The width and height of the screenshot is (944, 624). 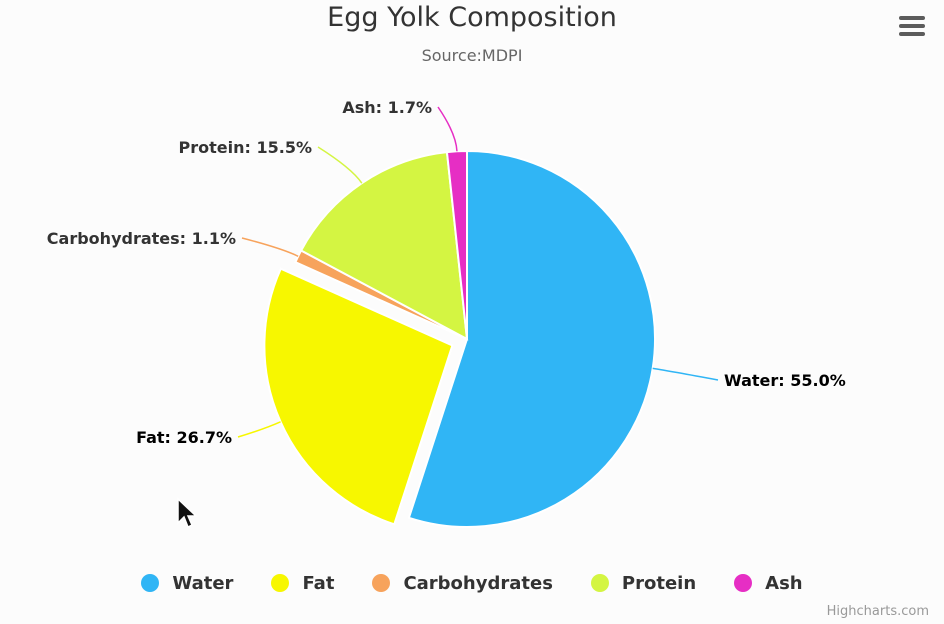 What do you see at coordinates (784, 583) in the screenshot?
I see `legend-label-ash: Ash` at bounding box center [784, 583].